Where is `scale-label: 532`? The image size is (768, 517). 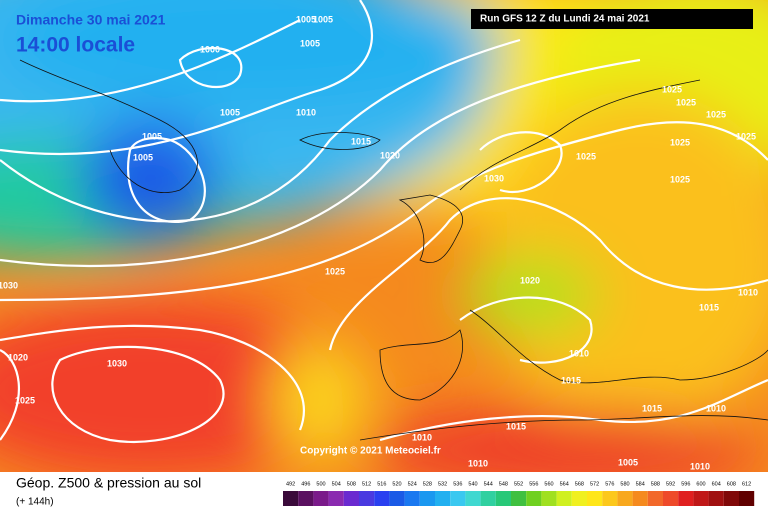 scale-label: 532 is located at coordinates (442, 484).